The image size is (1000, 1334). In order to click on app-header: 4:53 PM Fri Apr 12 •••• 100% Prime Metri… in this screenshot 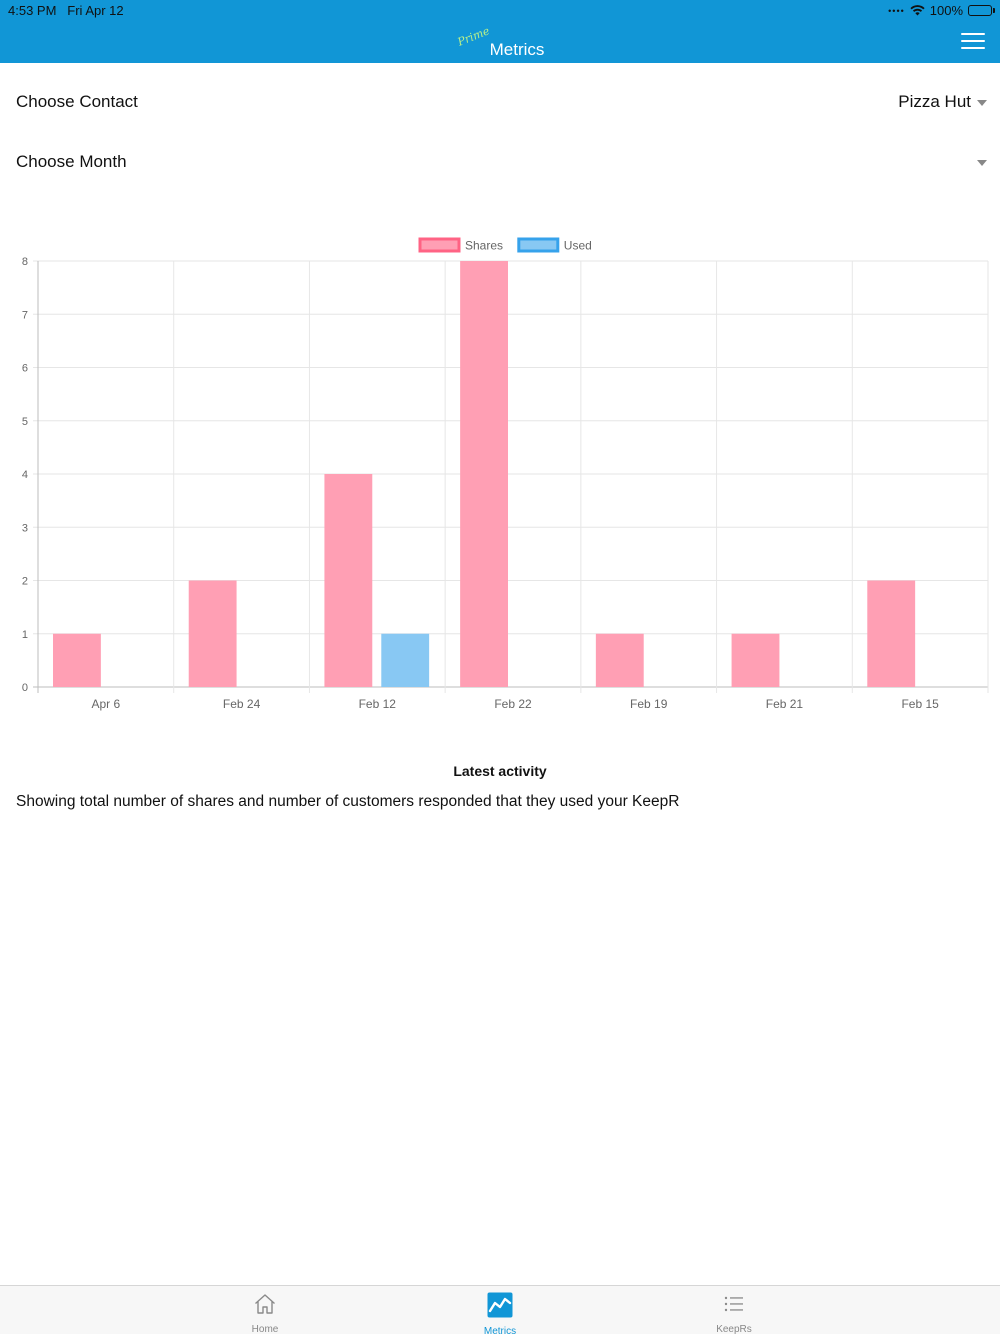, I will do `click(500, 31)`.